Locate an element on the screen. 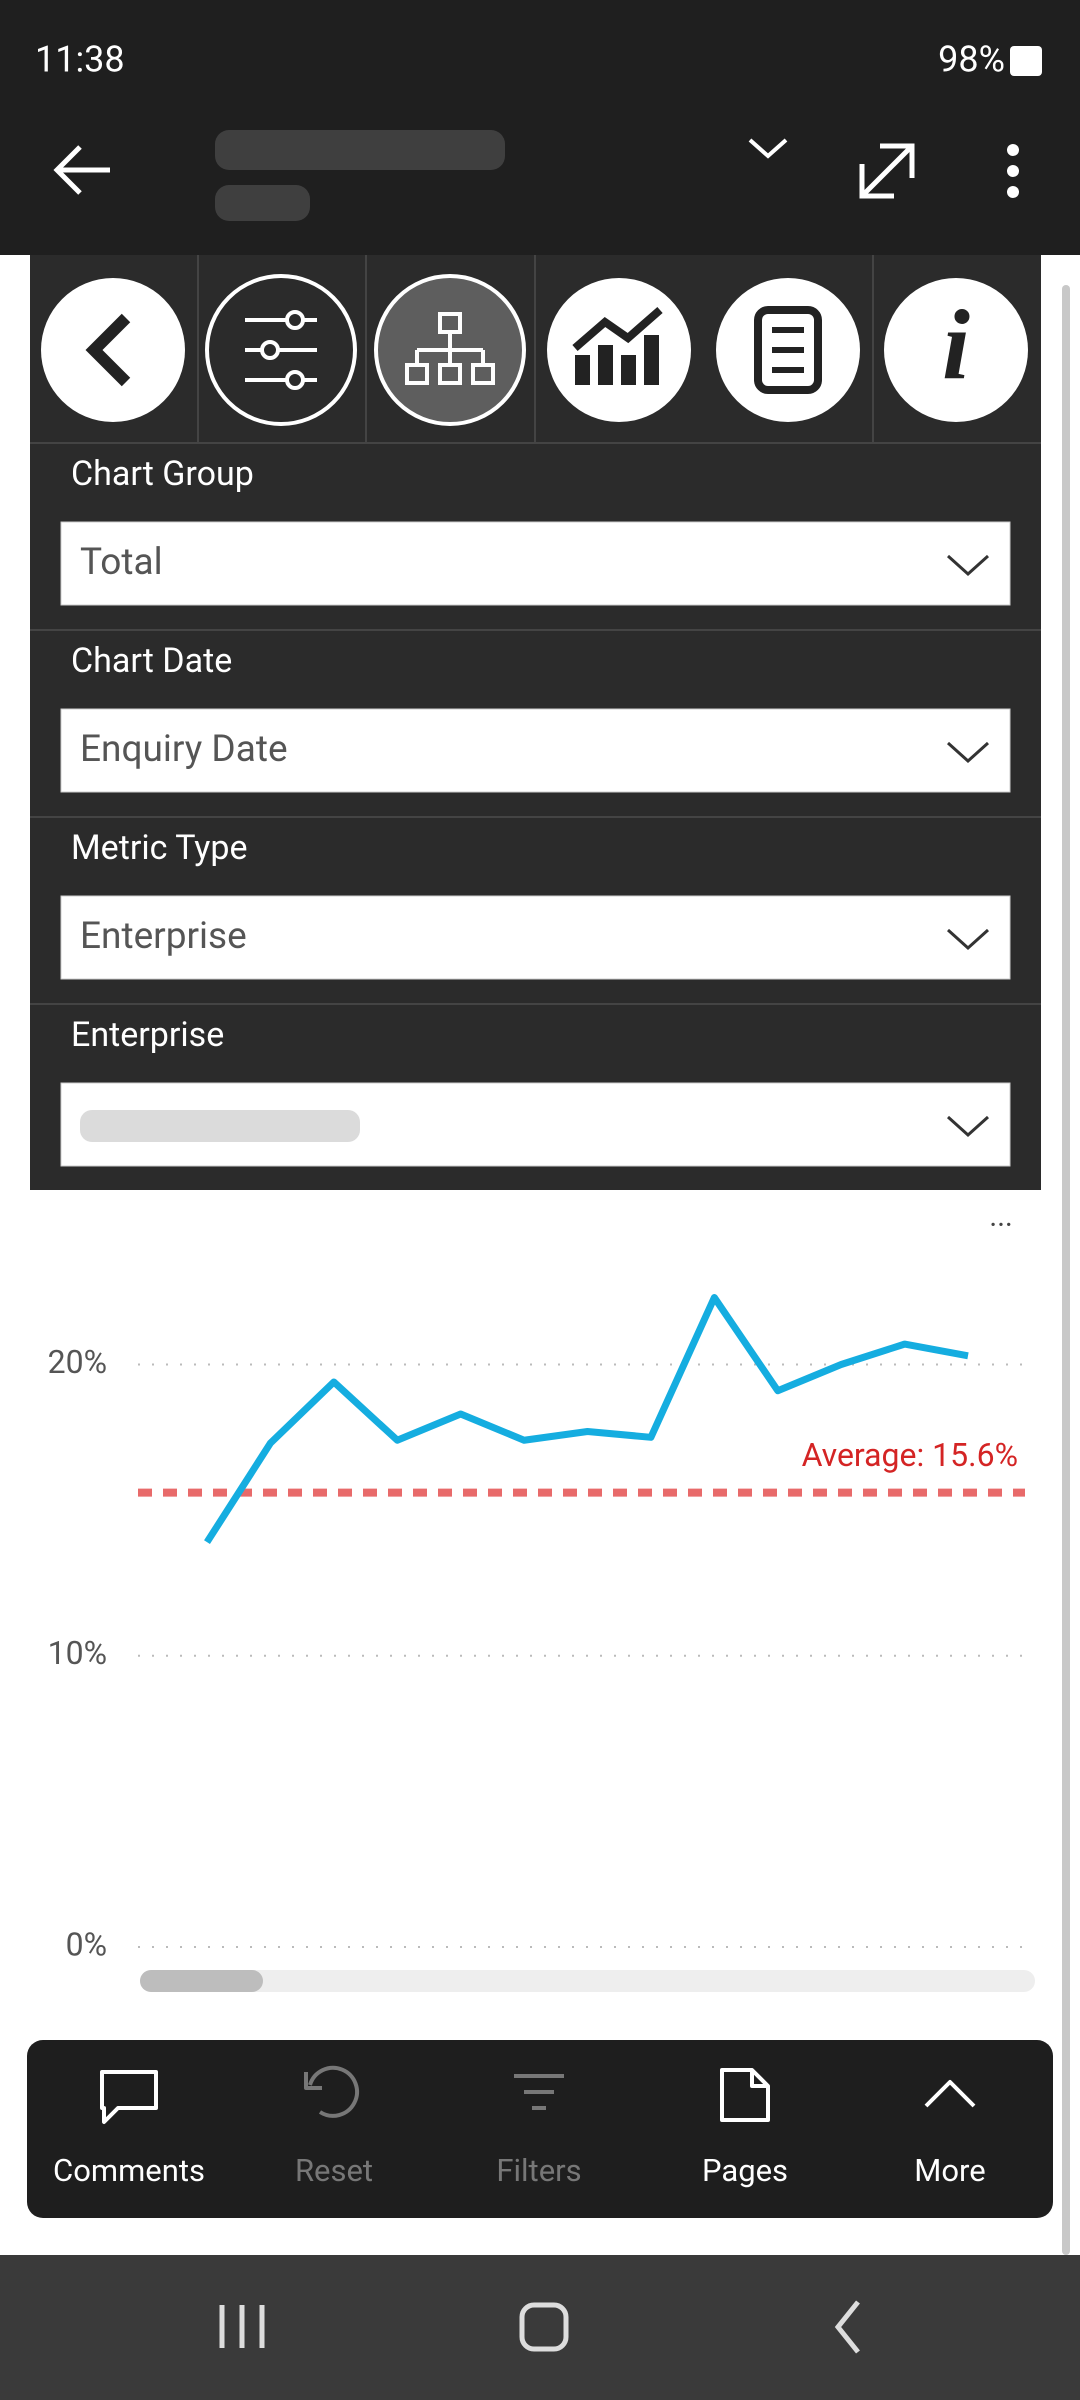  filter-label: Chart Group is located at coordinates (162, 474).